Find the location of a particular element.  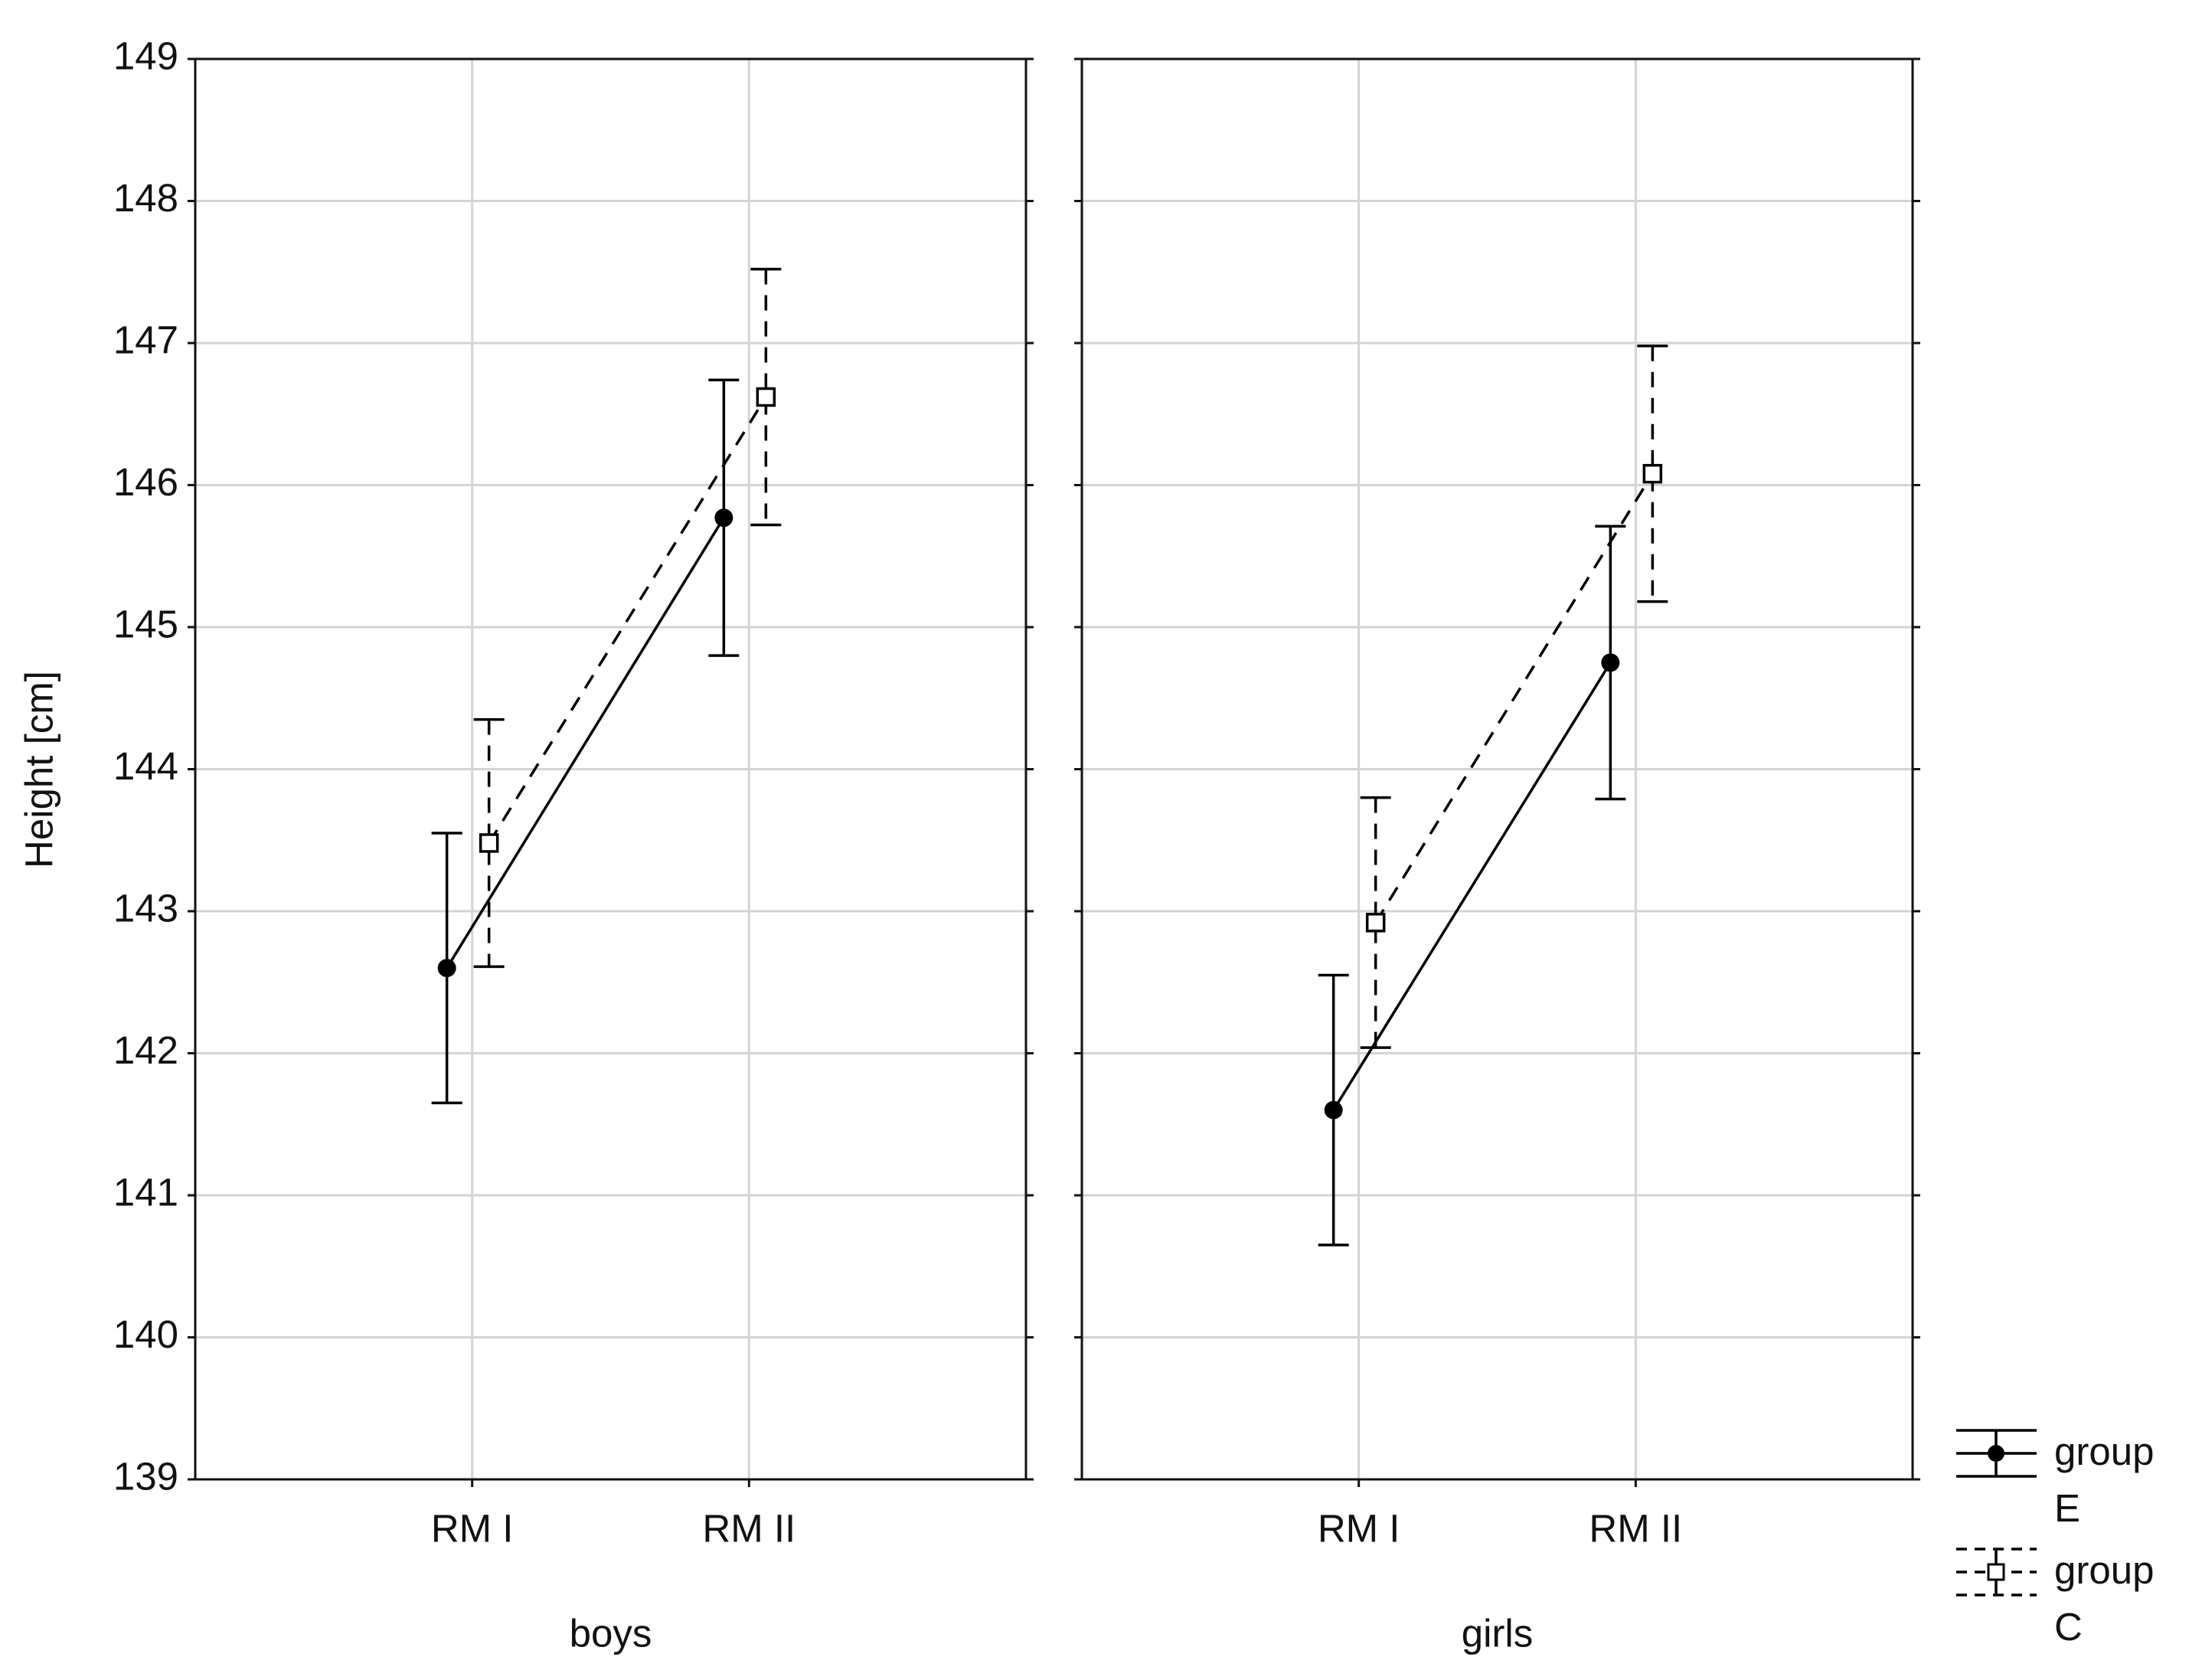

x-axis-label: boys is located at coordinates (611, 1633).